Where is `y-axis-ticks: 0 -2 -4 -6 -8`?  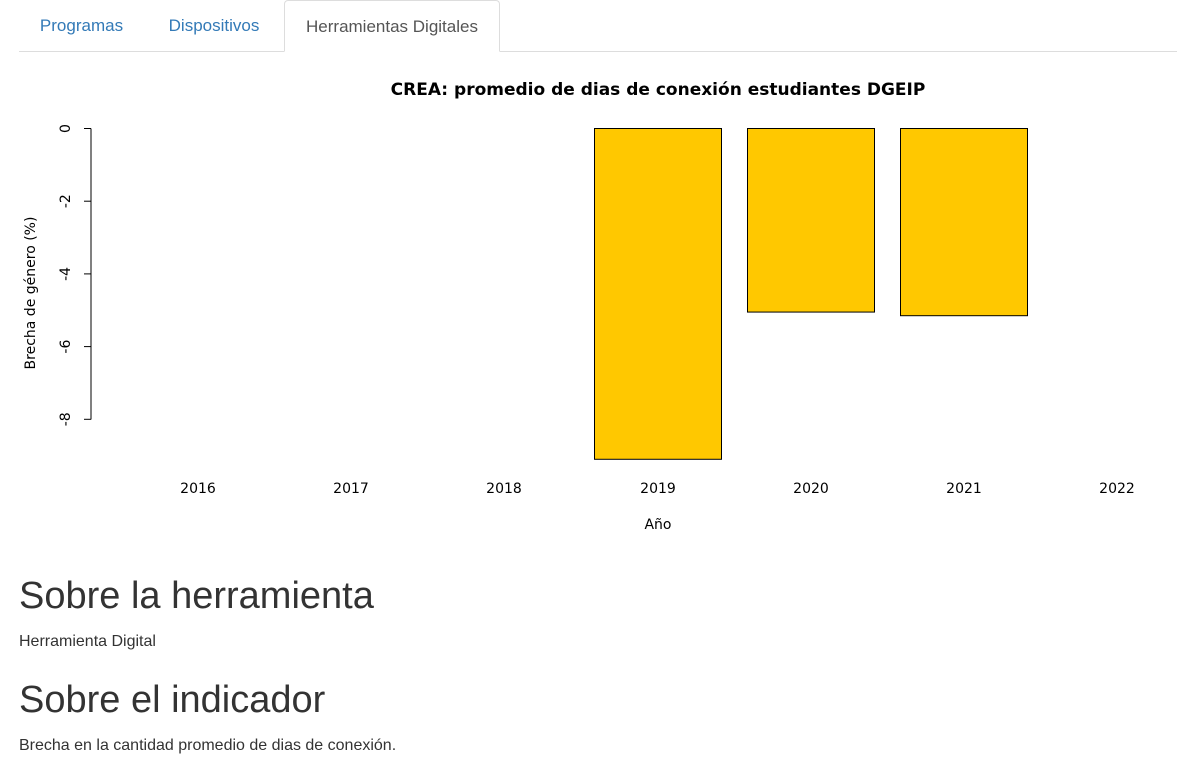 y-axis-ticks: 0 -2 -4 -6 -8 is located at coordinates (74, 275).